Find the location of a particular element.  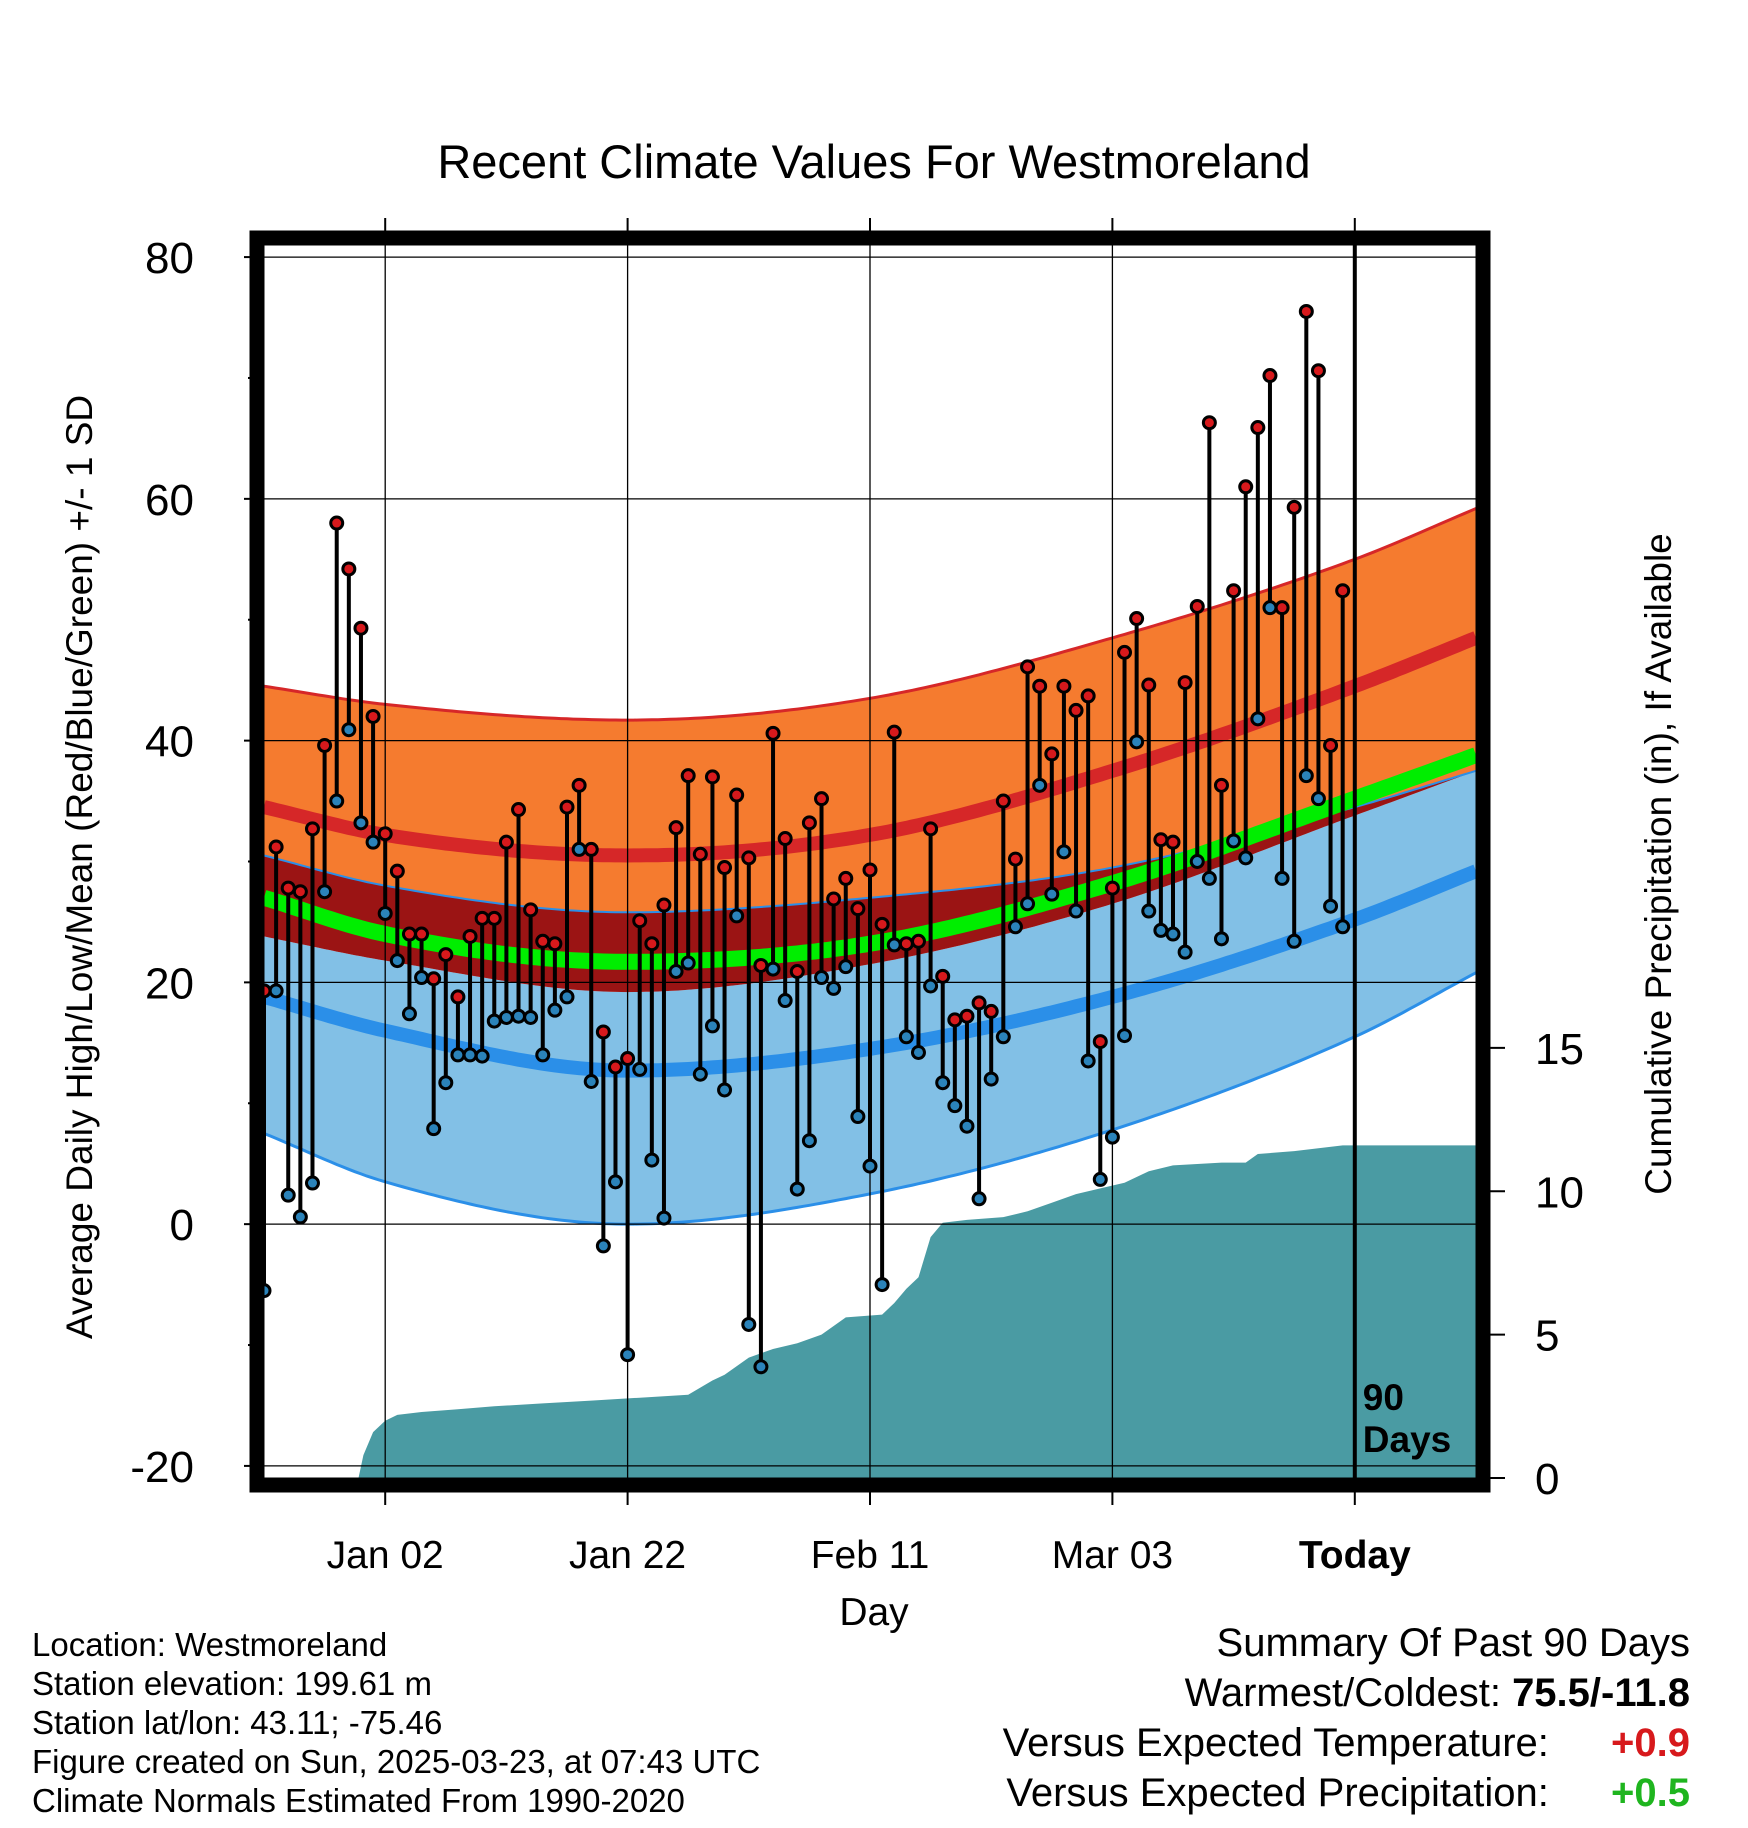

warmest-label: Warmest/Coldest: is located at coordinates (1342, 1693).